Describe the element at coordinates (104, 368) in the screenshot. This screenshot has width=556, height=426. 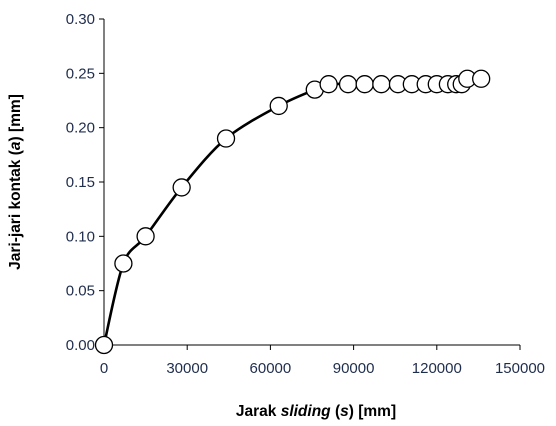
I see `x-tick-label: 0` at that location.